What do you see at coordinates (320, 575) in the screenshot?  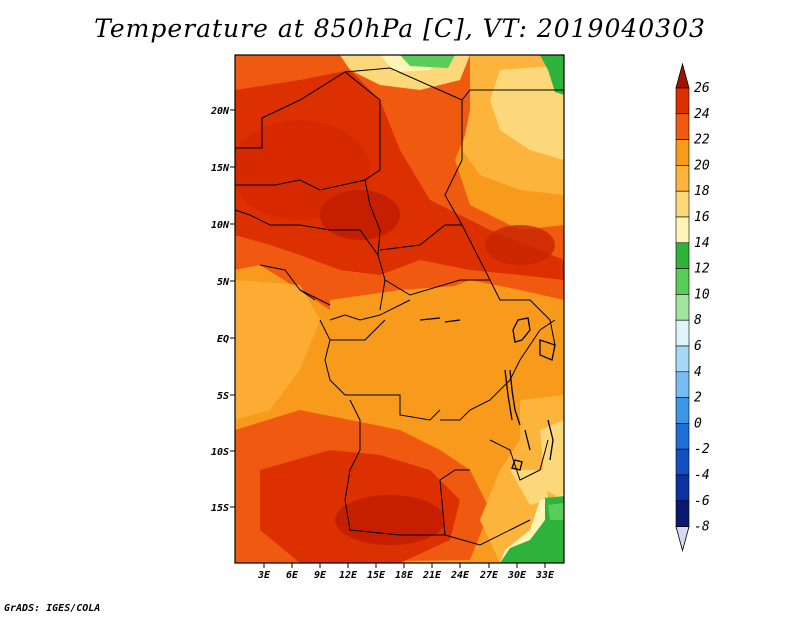 I see `lon-label: 9E` at bounding box center [320, 575].